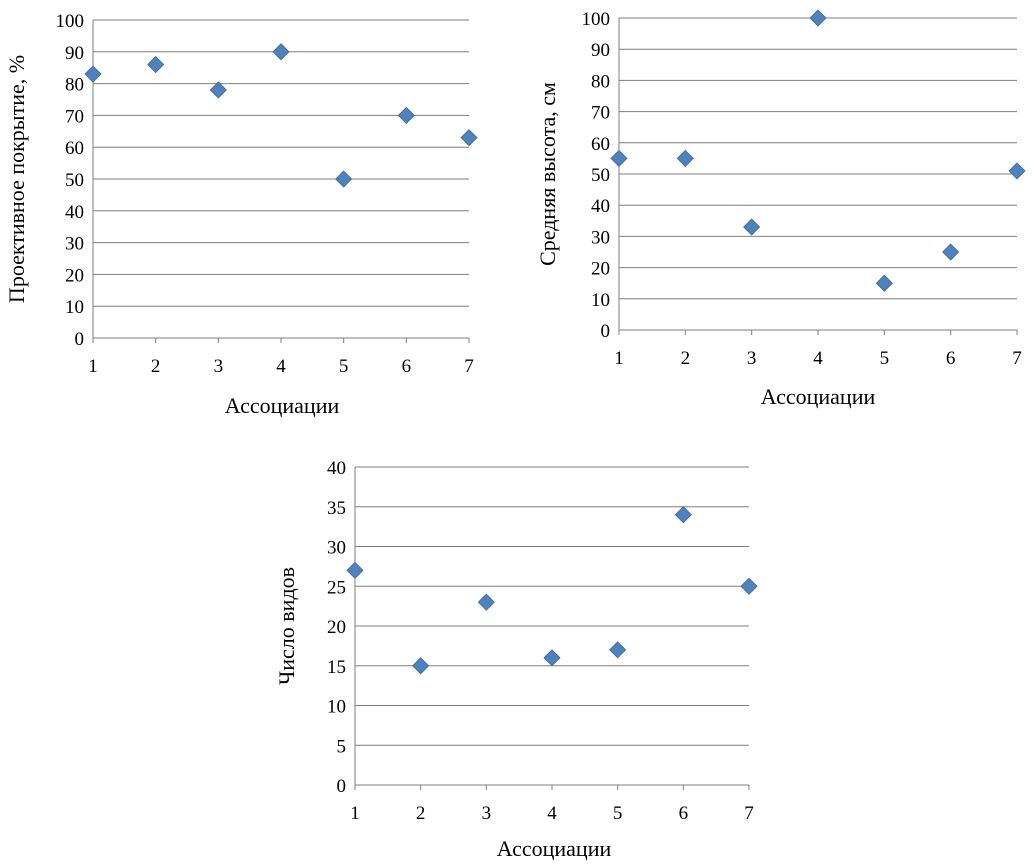 The image size is (1032, 866). What do you see at coordinates (342, 746) in the screenshot?
I see `y-tick-label: 5` at bounding box center [342, 746].